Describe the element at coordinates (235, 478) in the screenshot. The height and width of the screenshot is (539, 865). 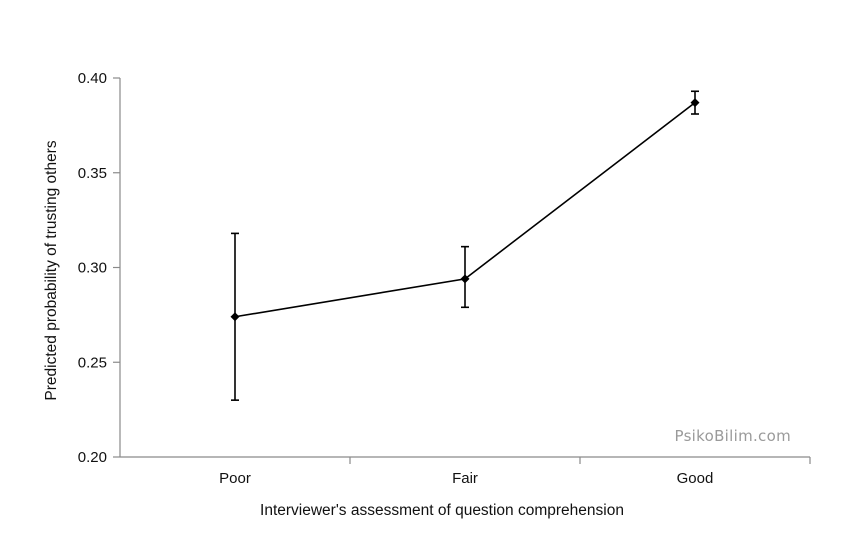
I see `x-tick-label: Poor` at that location.